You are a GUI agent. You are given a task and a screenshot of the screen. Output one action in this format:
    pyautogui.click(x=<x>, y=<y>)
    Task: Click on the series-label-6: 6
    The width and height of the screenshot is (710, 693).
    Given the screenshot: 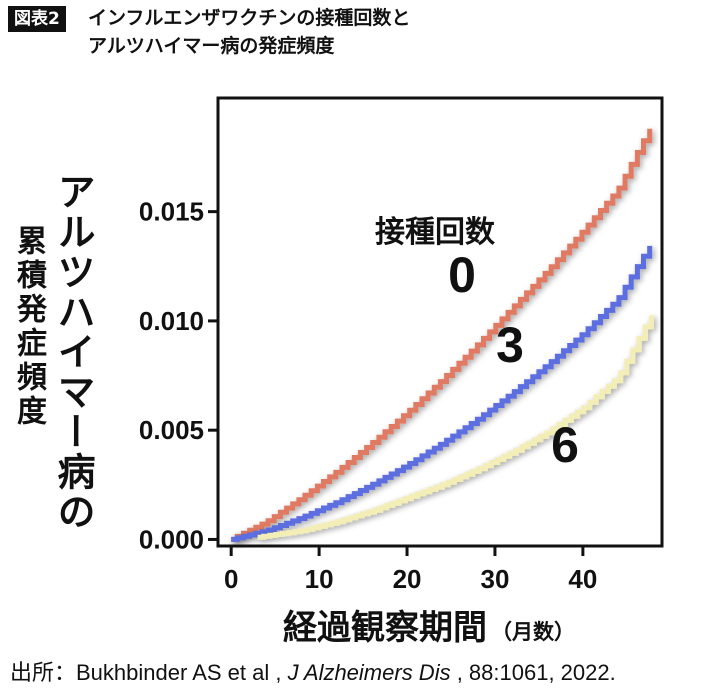 What is the action you would take?
    pyautogui.click(x=565, y=445)
    